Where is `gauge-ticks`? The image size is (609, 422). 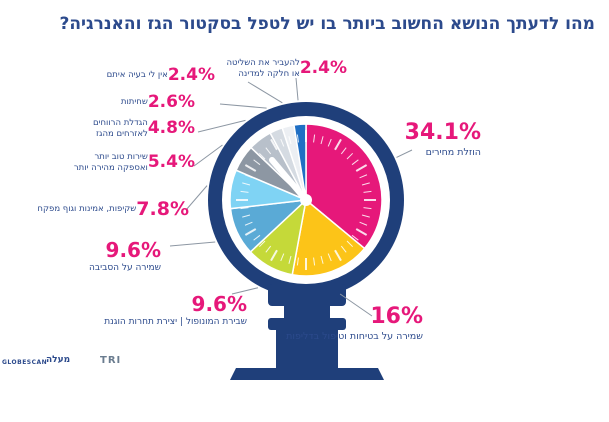
gauge-ticks is located at coordinates (306, 200).